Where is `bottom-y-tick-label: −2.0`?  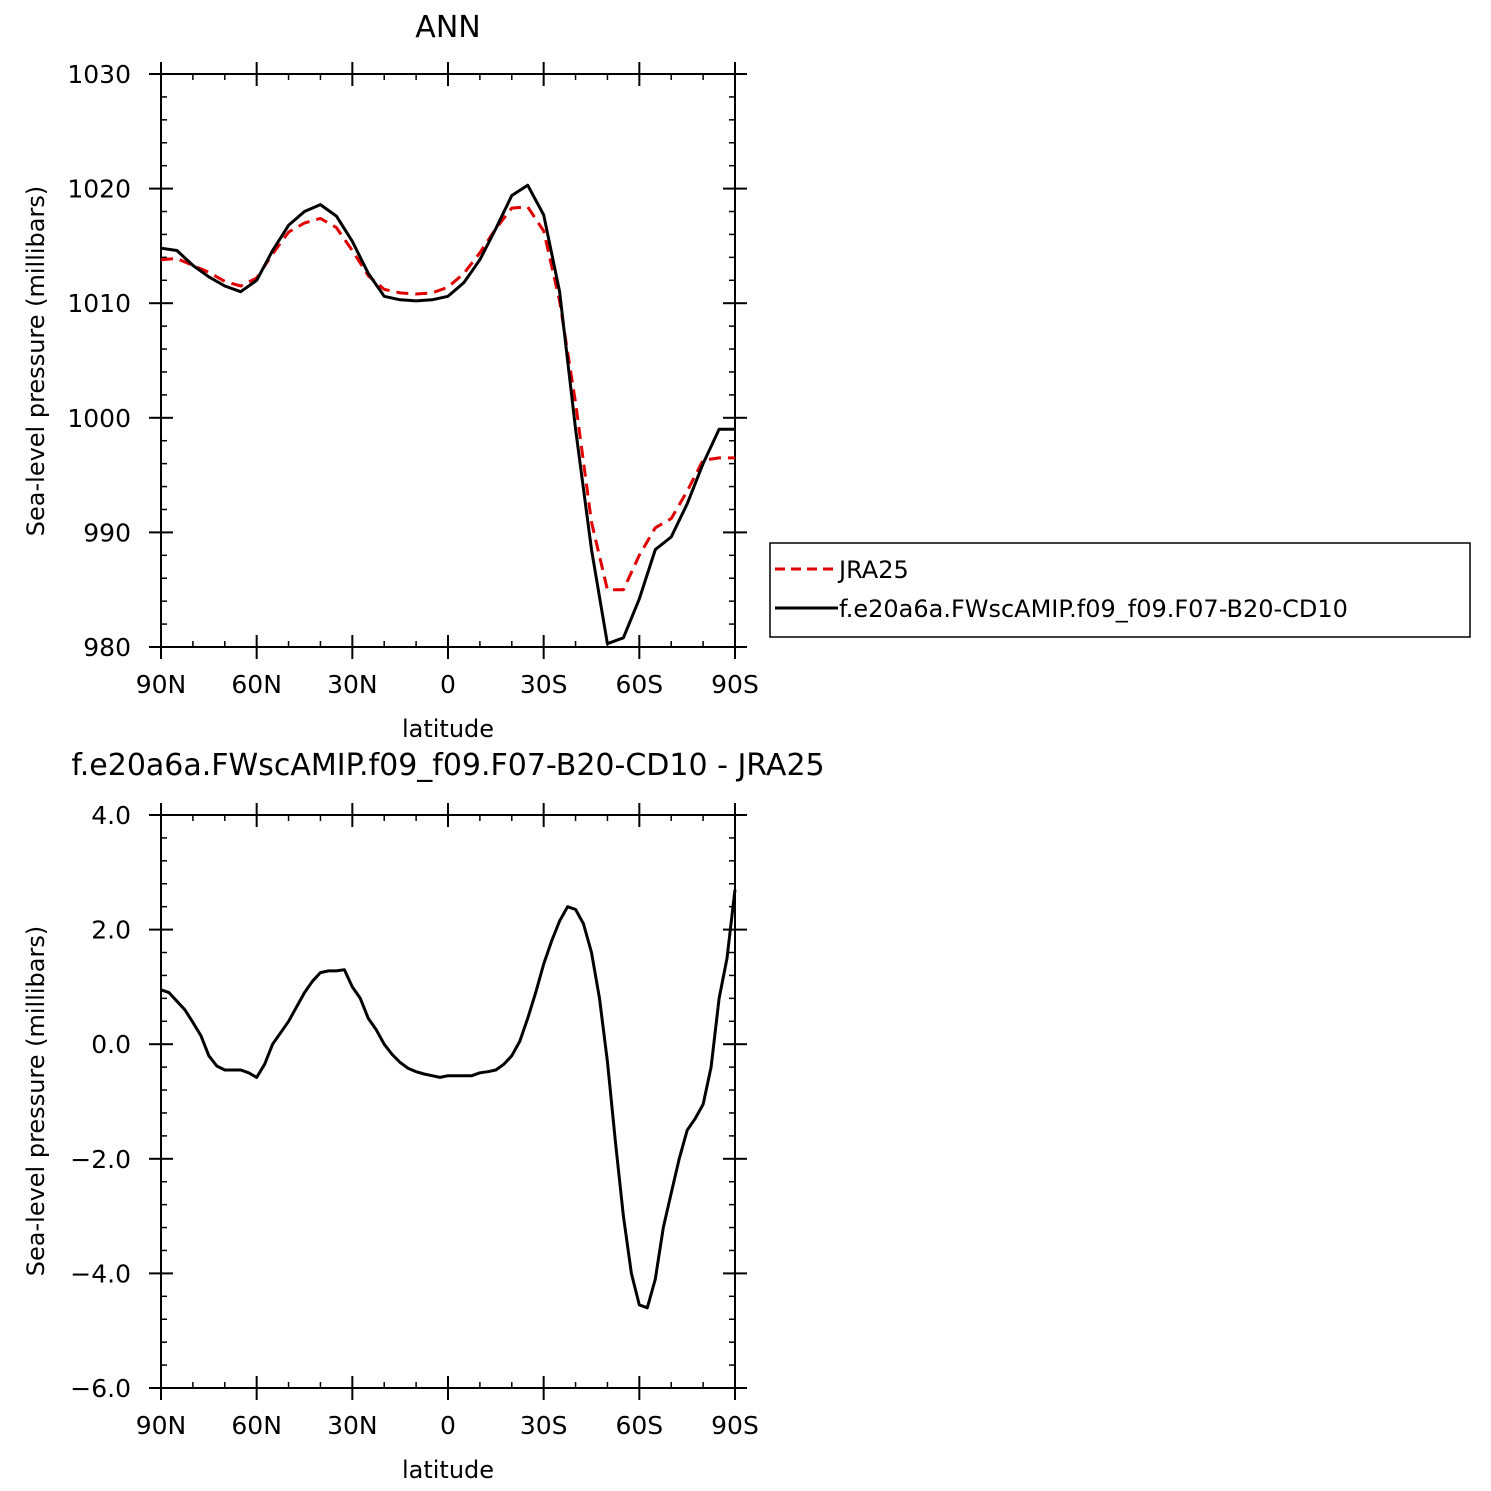 bottom-y-tick-label: −2.0 is located at coordinates (100, 1159).